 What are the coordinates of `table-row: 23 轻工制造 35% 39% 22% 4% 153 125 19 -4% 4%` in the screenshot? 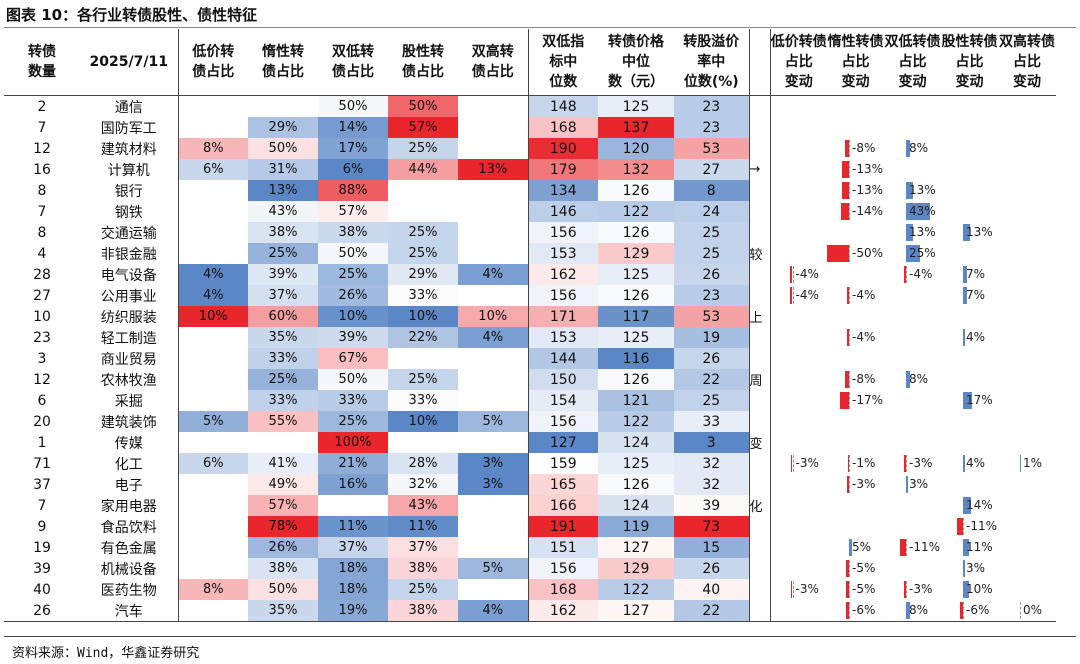 It's located at (530, 337).